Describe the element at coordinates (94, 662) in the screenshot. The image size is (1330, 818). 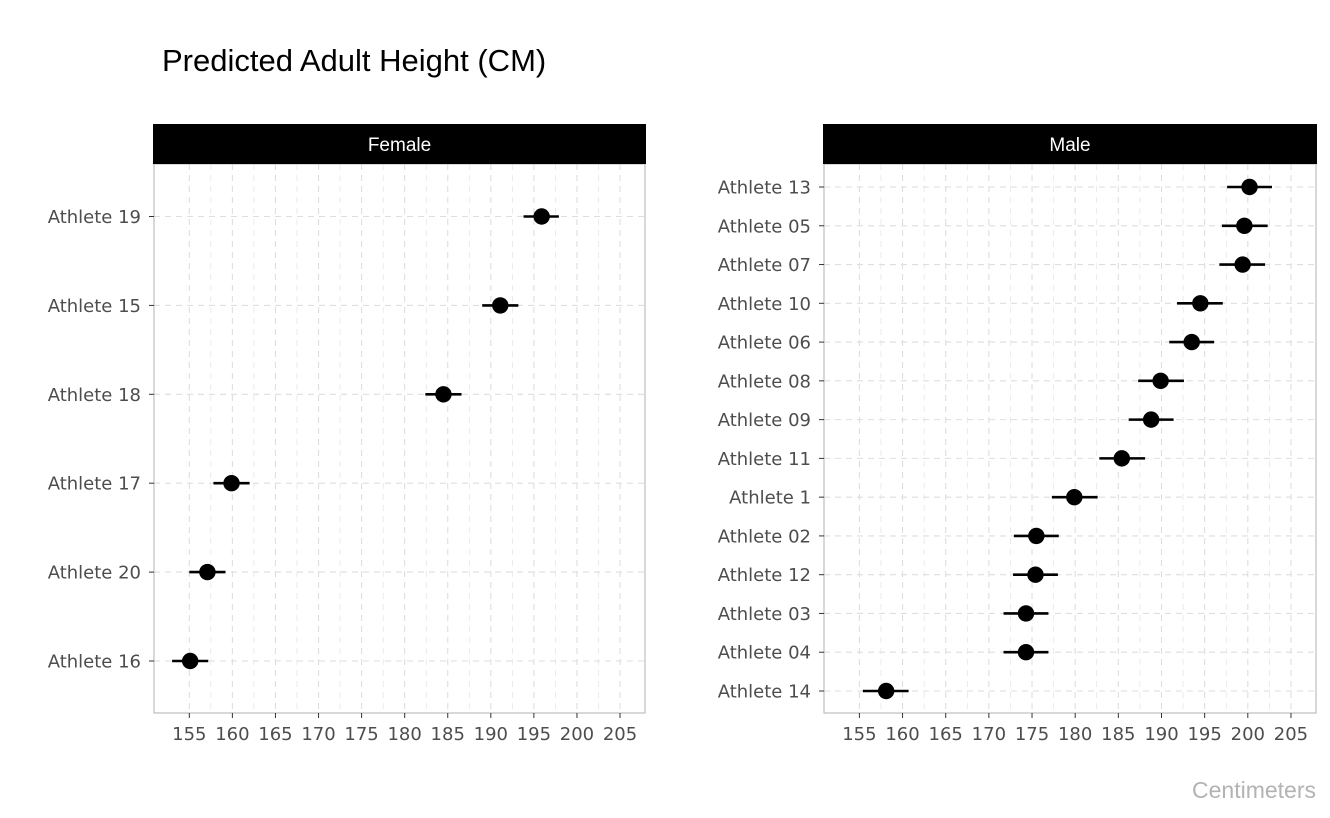
I see `y-tick-label: Athlete 16` at that location.